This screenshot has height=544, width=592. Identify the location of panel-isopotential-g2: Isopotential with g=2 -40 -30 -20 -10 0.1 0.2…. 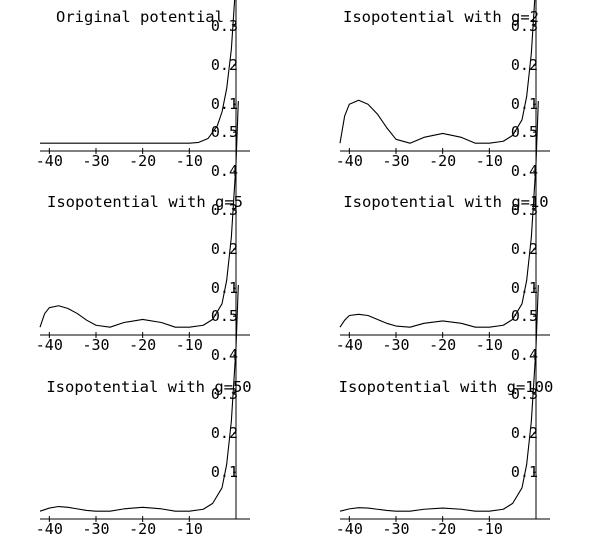
(443, 85).